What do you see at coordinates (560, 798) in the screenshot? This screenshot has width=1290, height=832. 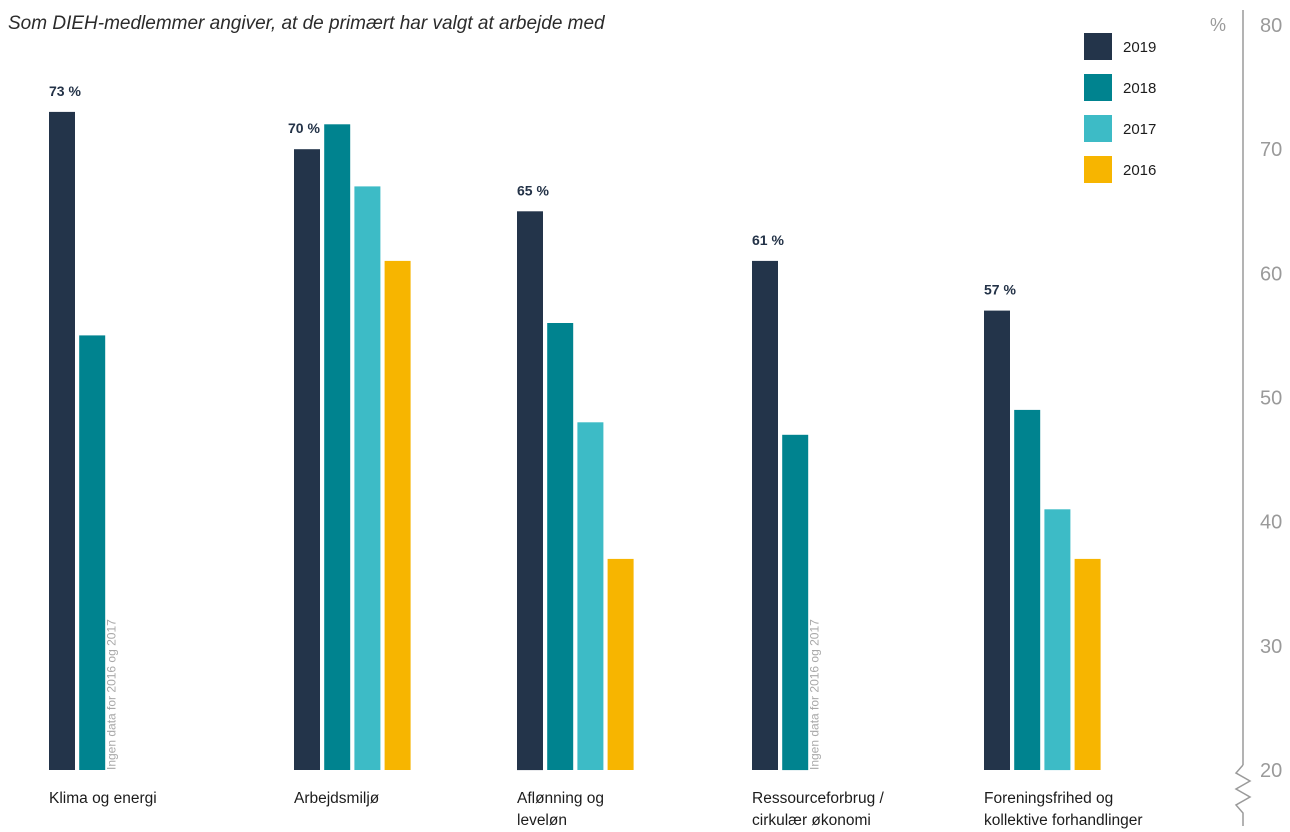 I see `category-label: Aflønning og` at bounding box center [560, 798].